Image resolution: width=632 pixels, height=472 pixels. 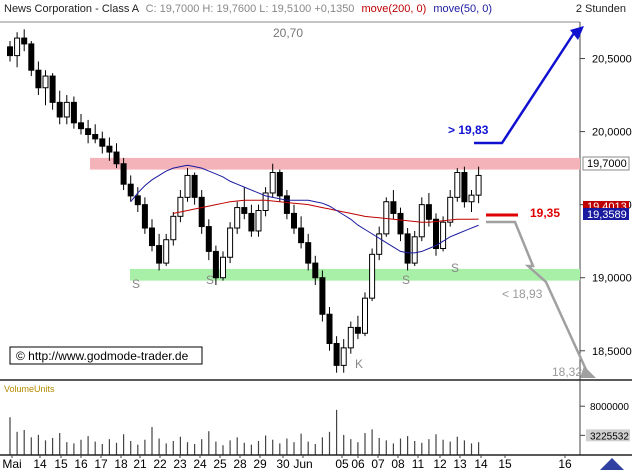 What do you see at coordinates (612, 352) in the screenshot?
I see `price-tick-label: 18,5000` at bounding box center [612, 352].